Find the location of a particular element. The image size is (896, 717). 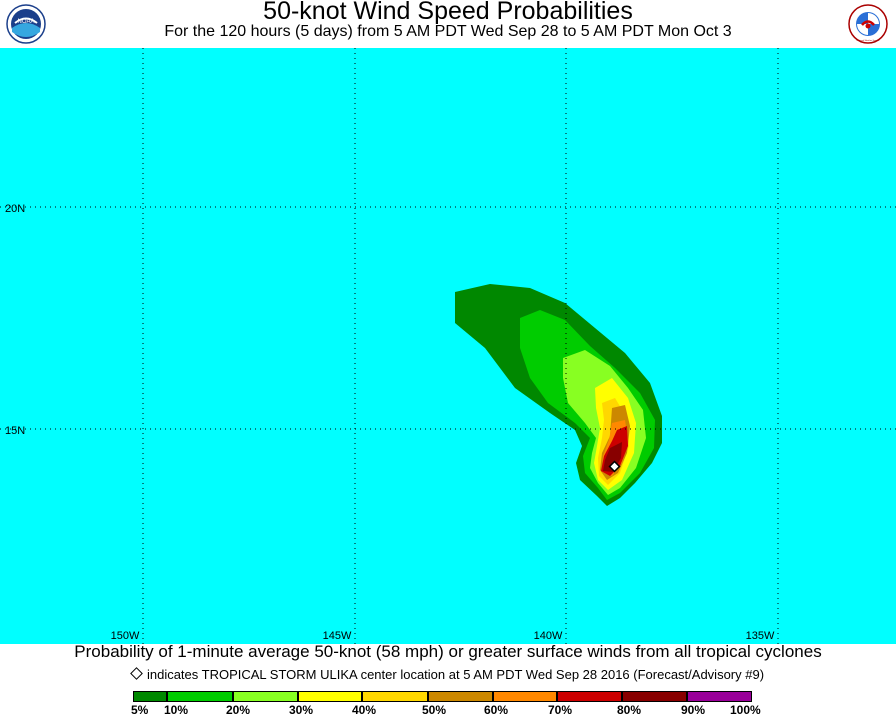

longitude-labels: 150W 145W 140W 135W is located at coordinates (443, 636).